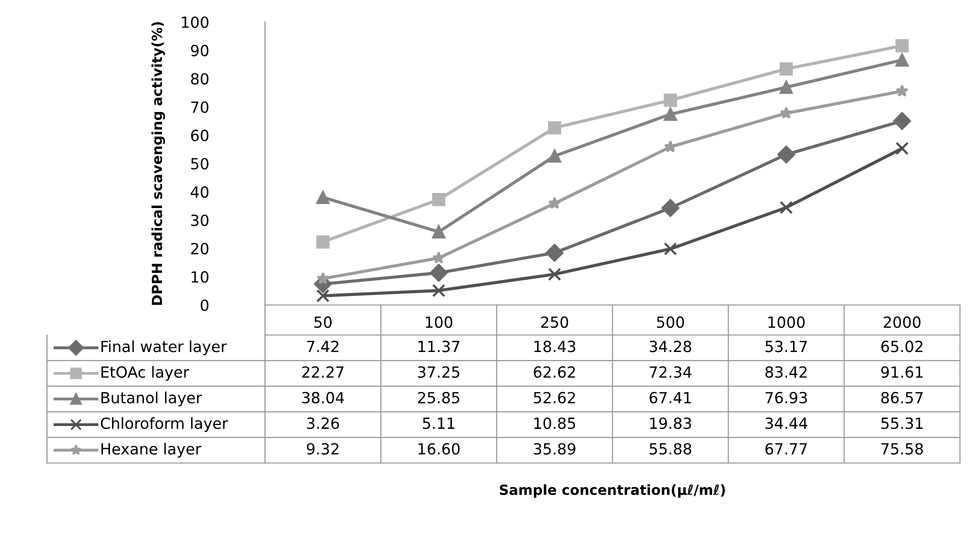 Image resolution: width=975 pixels, height=547 pixels. Describe the element at coordinates (786, 372) in the screenshot. I see `data-label: 83.42` at that location.